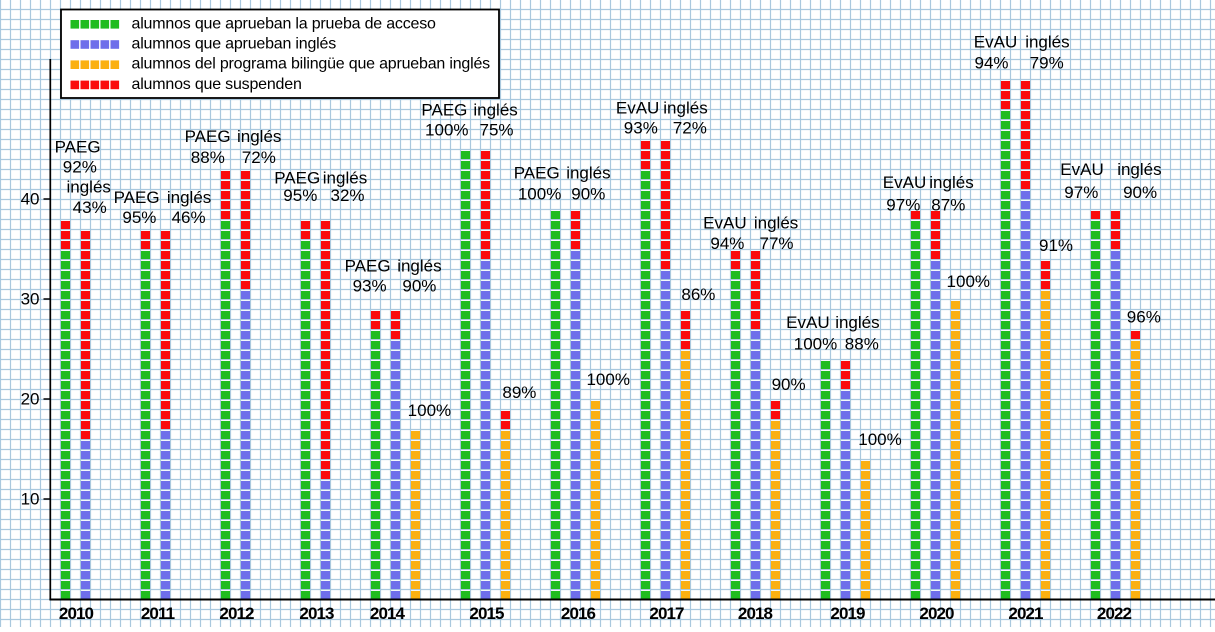 This screenshot has height=632, width=1215. I want to click on svg-text: 92%, so click(80, 167).